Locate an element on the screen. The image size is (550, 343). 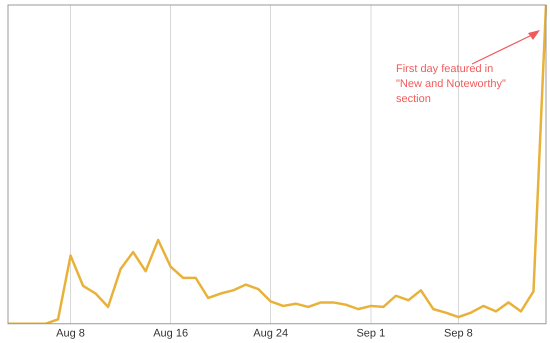
x-tick-label: Sep 8 is located at coordinates (458, 333).